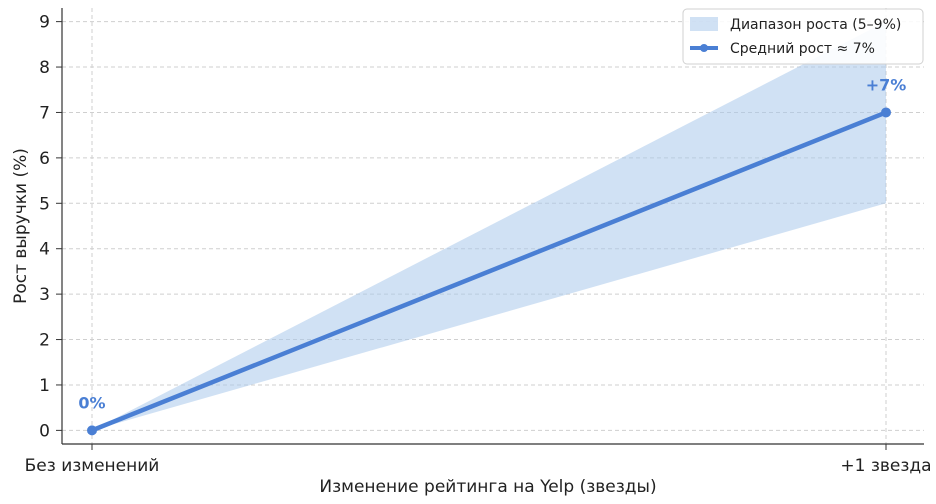 The width and height of the screenshot is (936, 504). Describe the element at coordinates (44, 204) in the screenshot. I see `y-tick-label: 5` at that location.